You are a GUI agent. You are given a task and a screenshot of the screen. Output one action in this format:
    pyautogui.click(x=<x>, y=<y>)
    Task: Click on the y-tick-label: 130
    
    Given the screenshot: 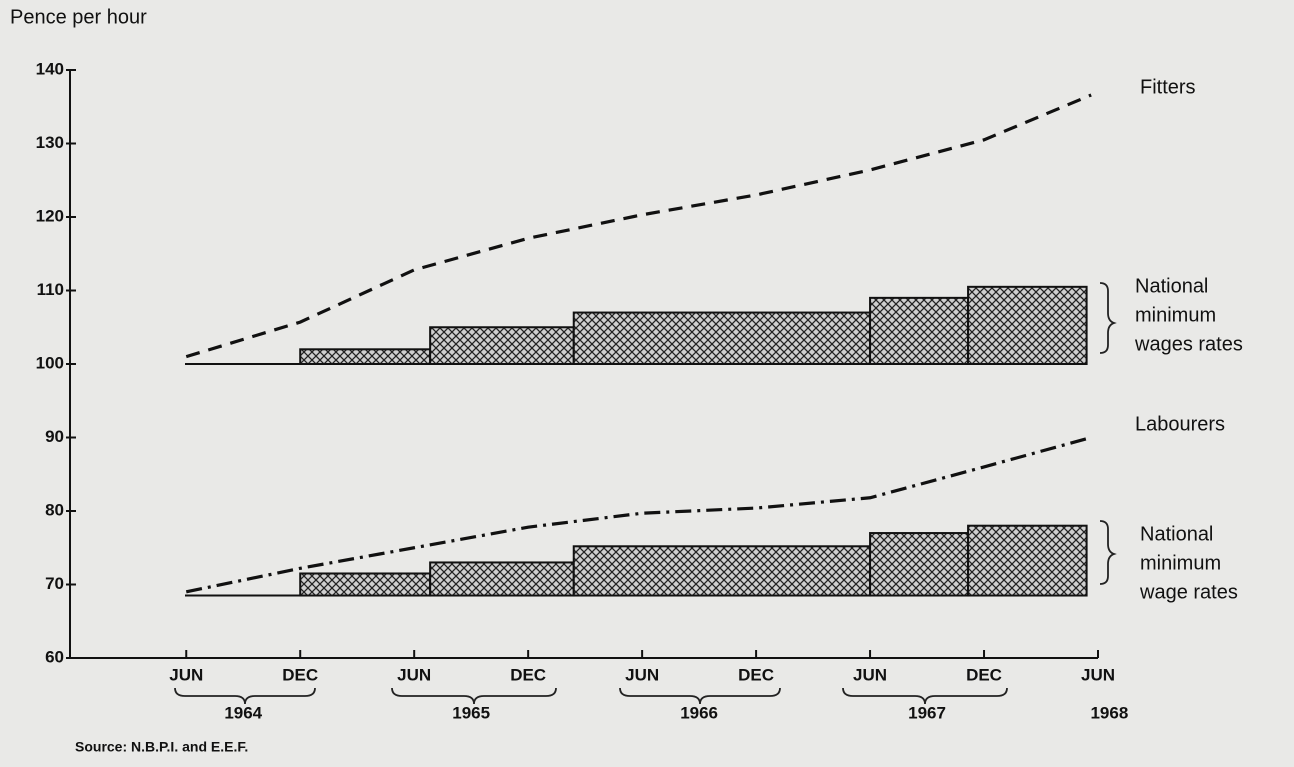 What is the action you would take?
    pyautogui.click(x=50, y=142)
    